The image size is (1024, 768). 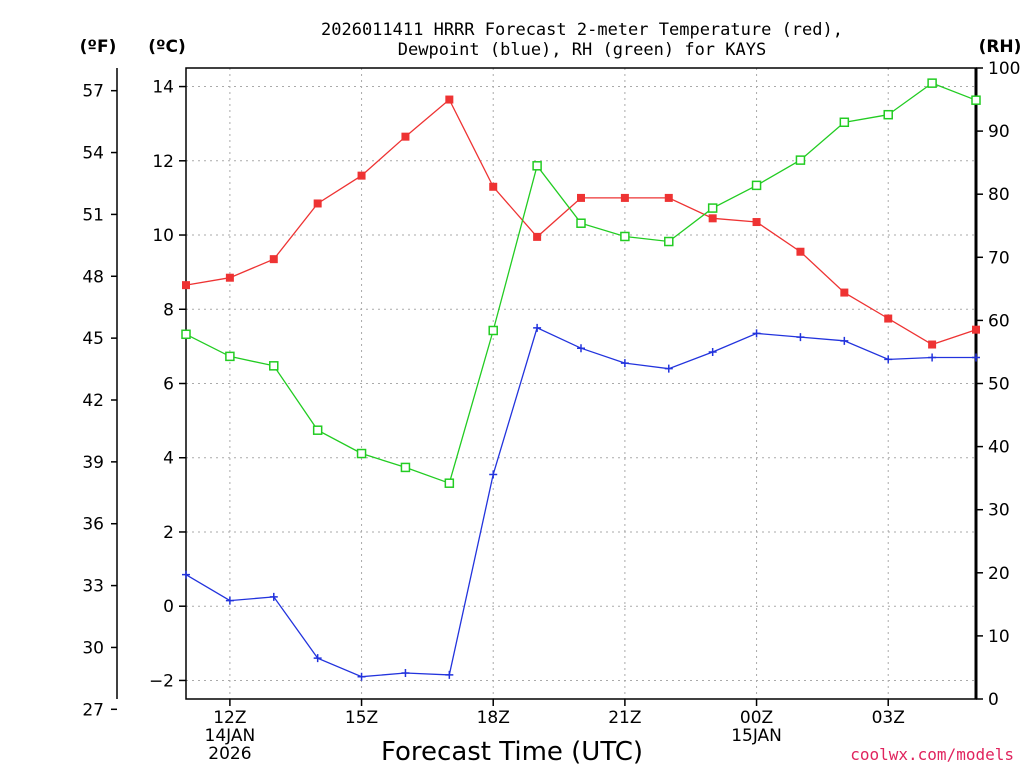 I want to click on rh-tick-label: 0, so click(x=993, y=700).